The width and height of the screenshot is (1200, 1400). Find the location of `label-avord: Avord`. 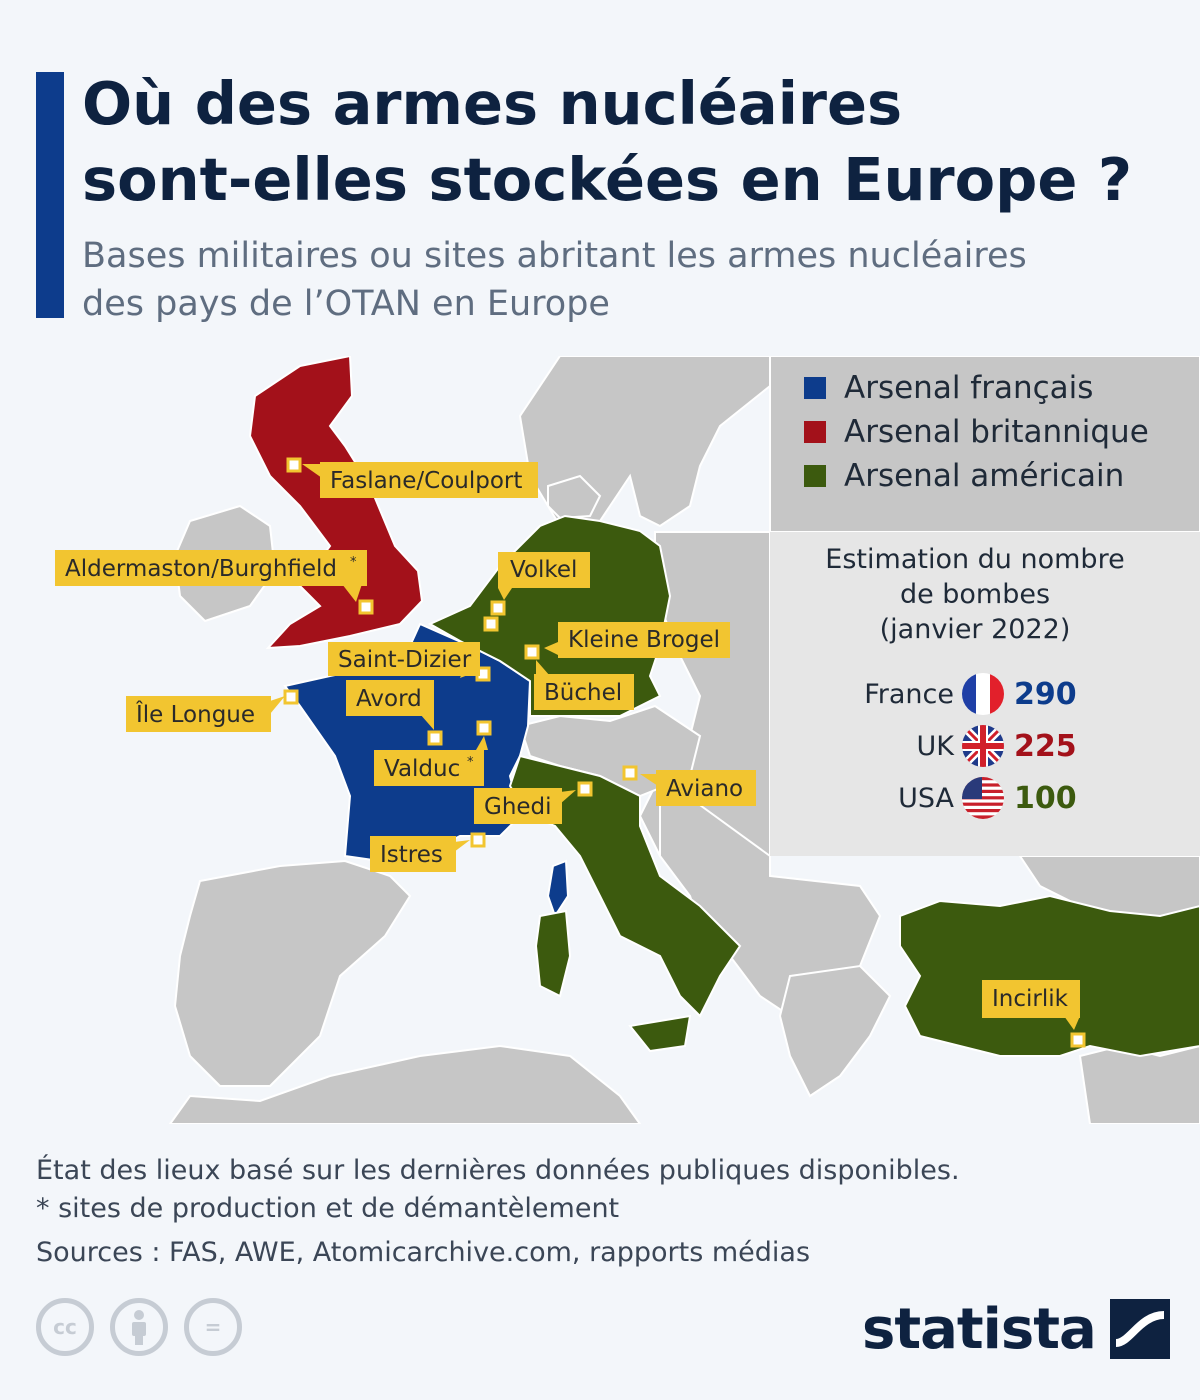

label-avord: Avord is located at coordinates (390, 705).